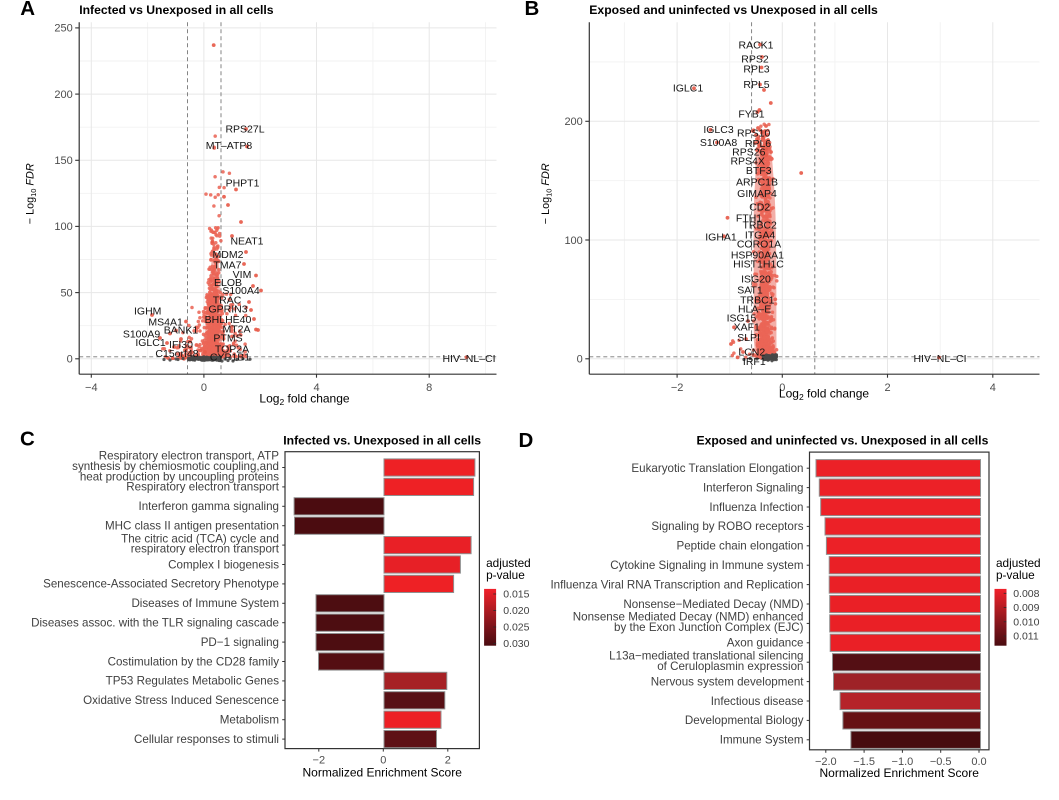 This screenshot has width=1059, height=800. What do you see at coordinates (142, 334) in the screenshot?
I see `svg-text: S100A9` at bounding box center [142, 334].